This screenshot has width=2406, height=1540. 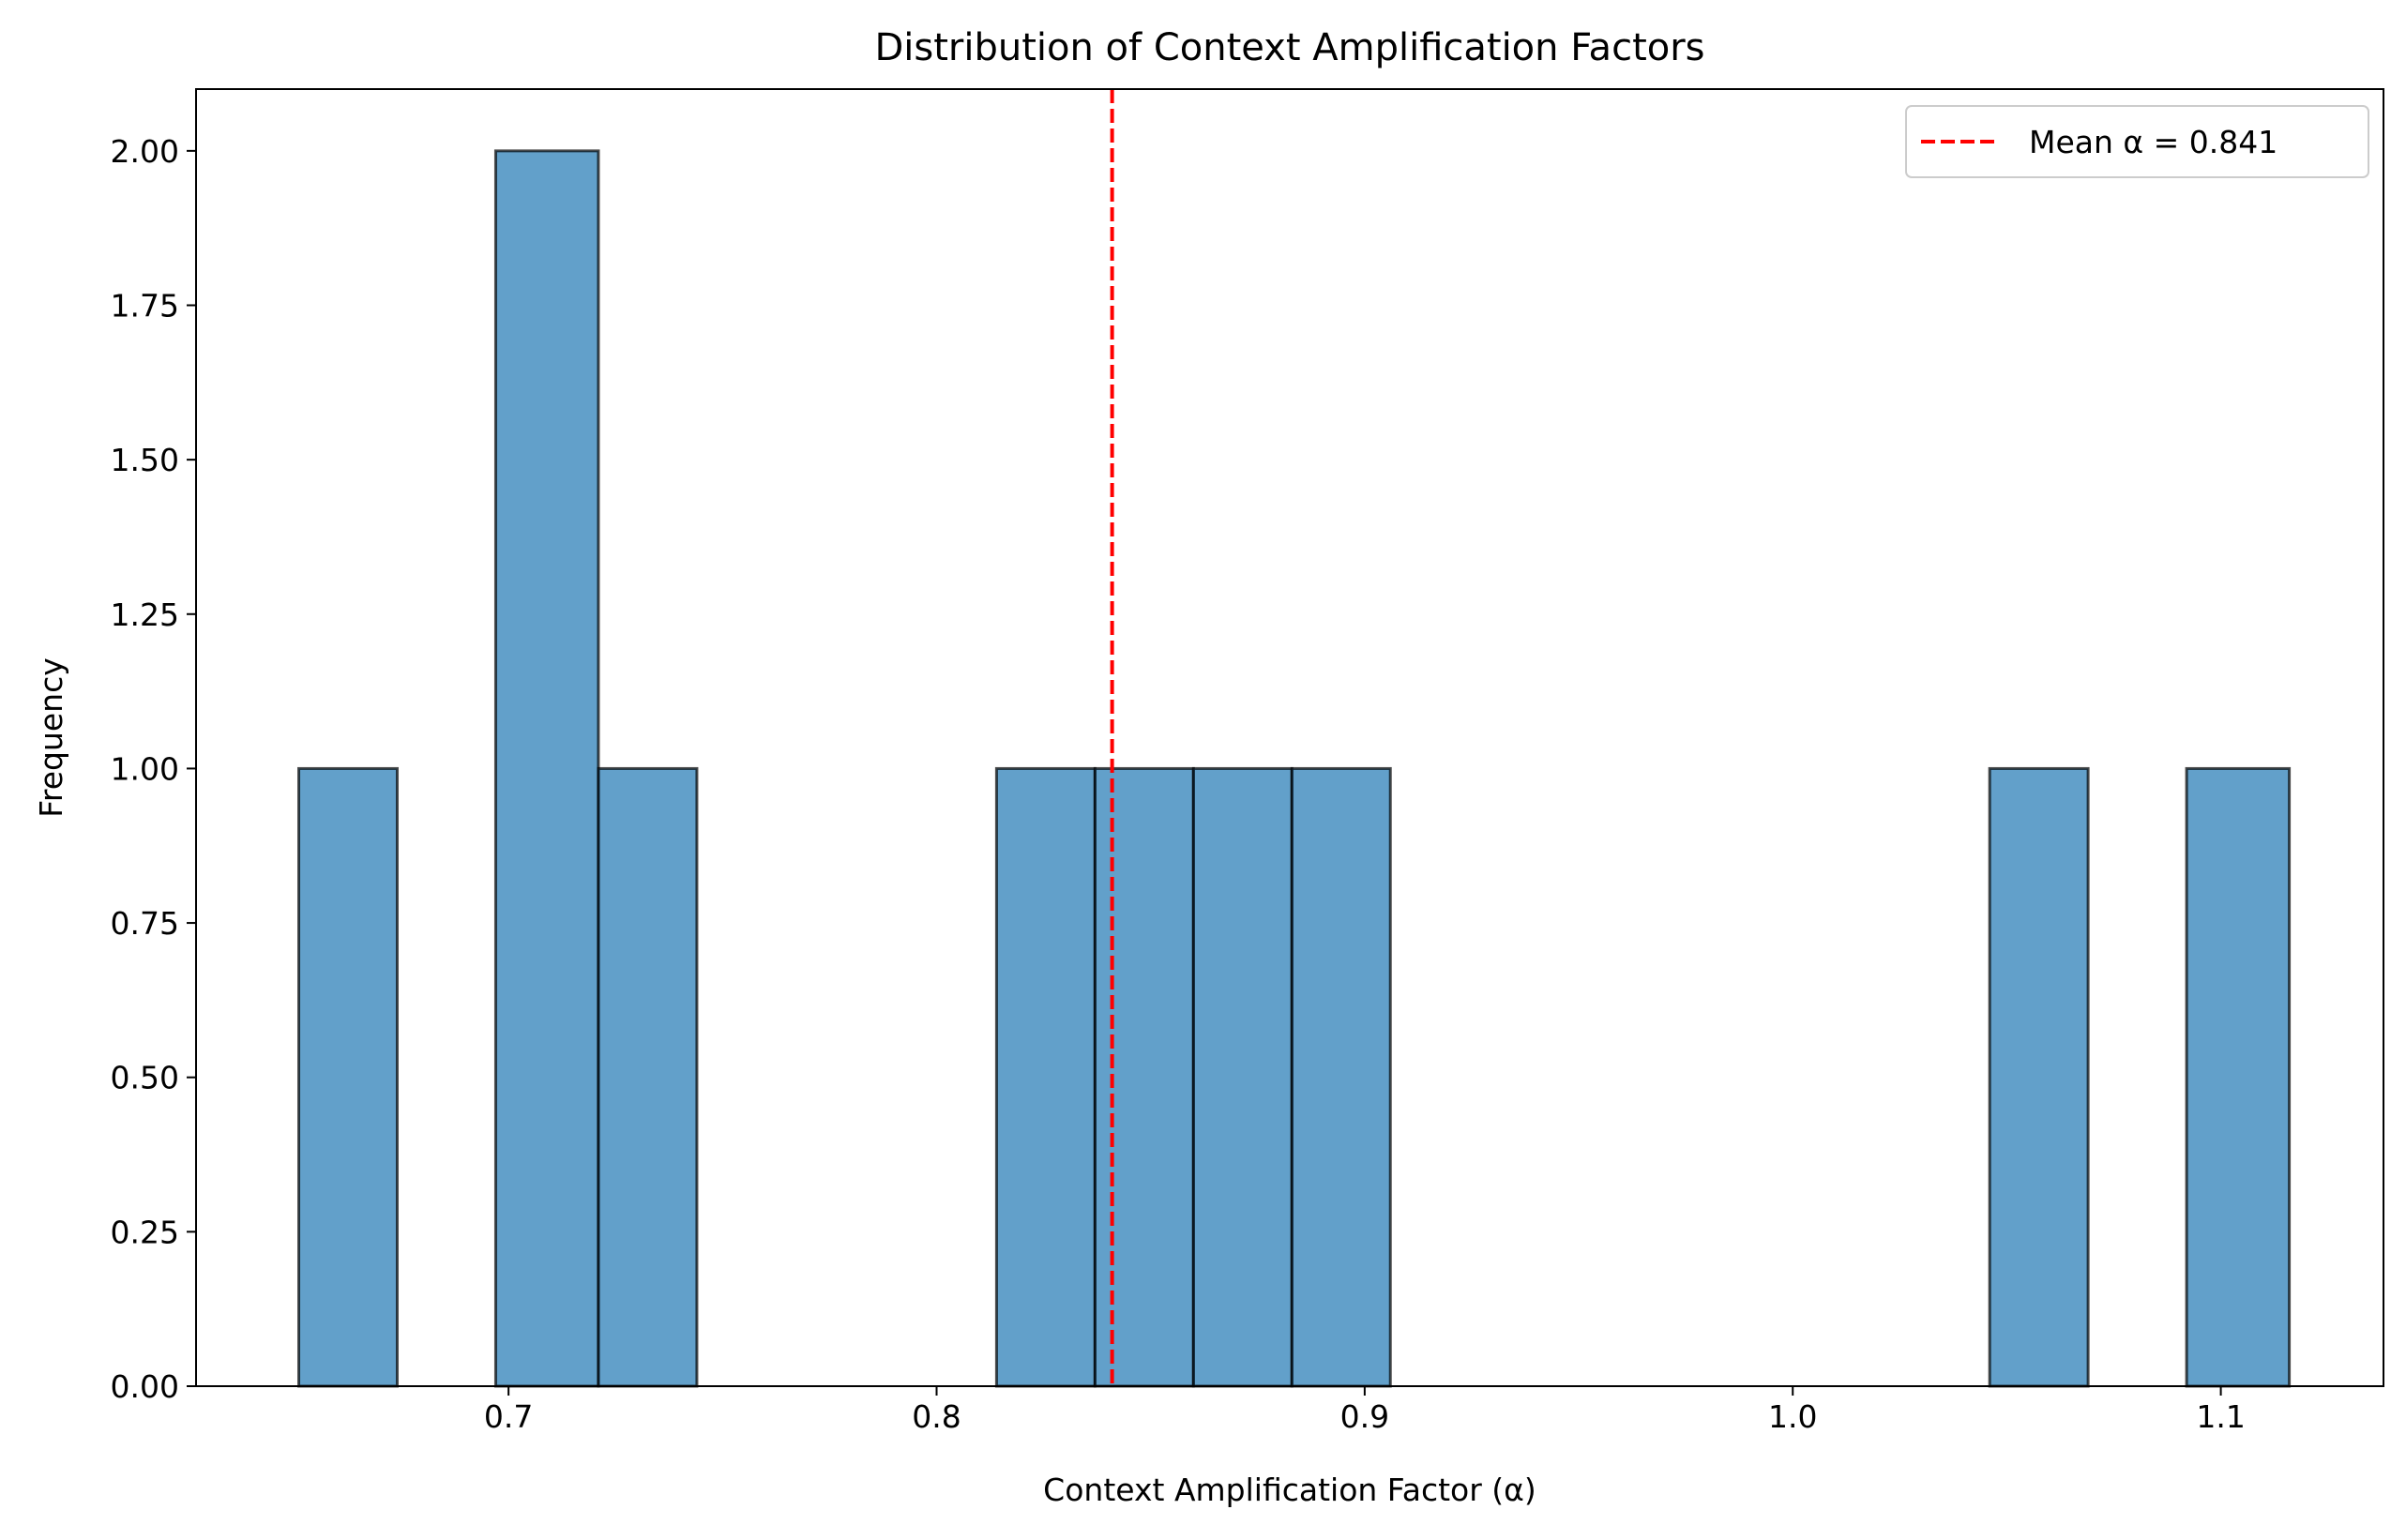 What do you see at coordinates (51, 737) in the screenshot?
I see `y-axis-label: Frequency` at bounding box center [51, 737].